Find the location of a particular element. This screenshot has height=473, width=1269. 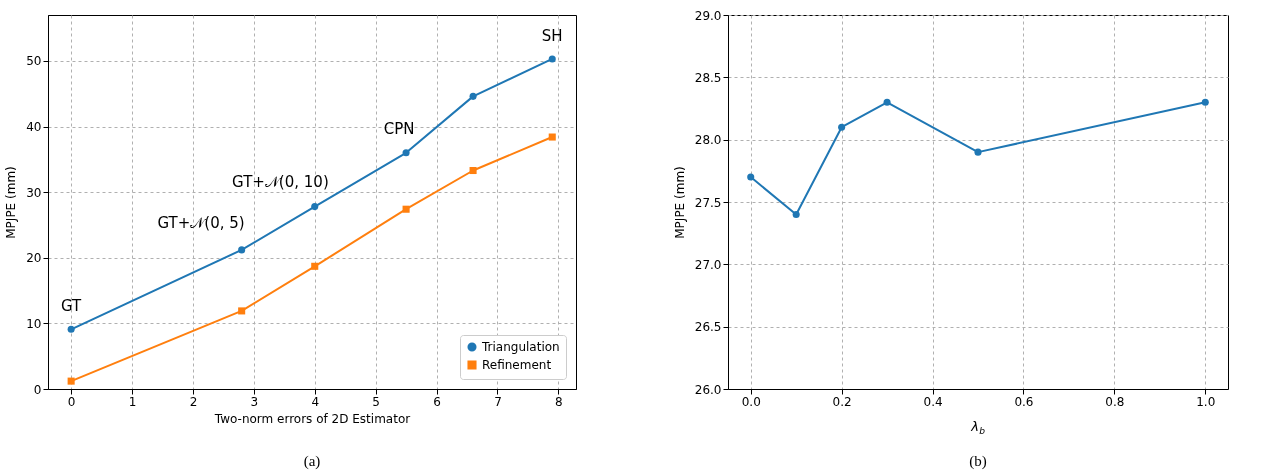

x-tick-label: 0.8 is located at coordinates (1115, 401).